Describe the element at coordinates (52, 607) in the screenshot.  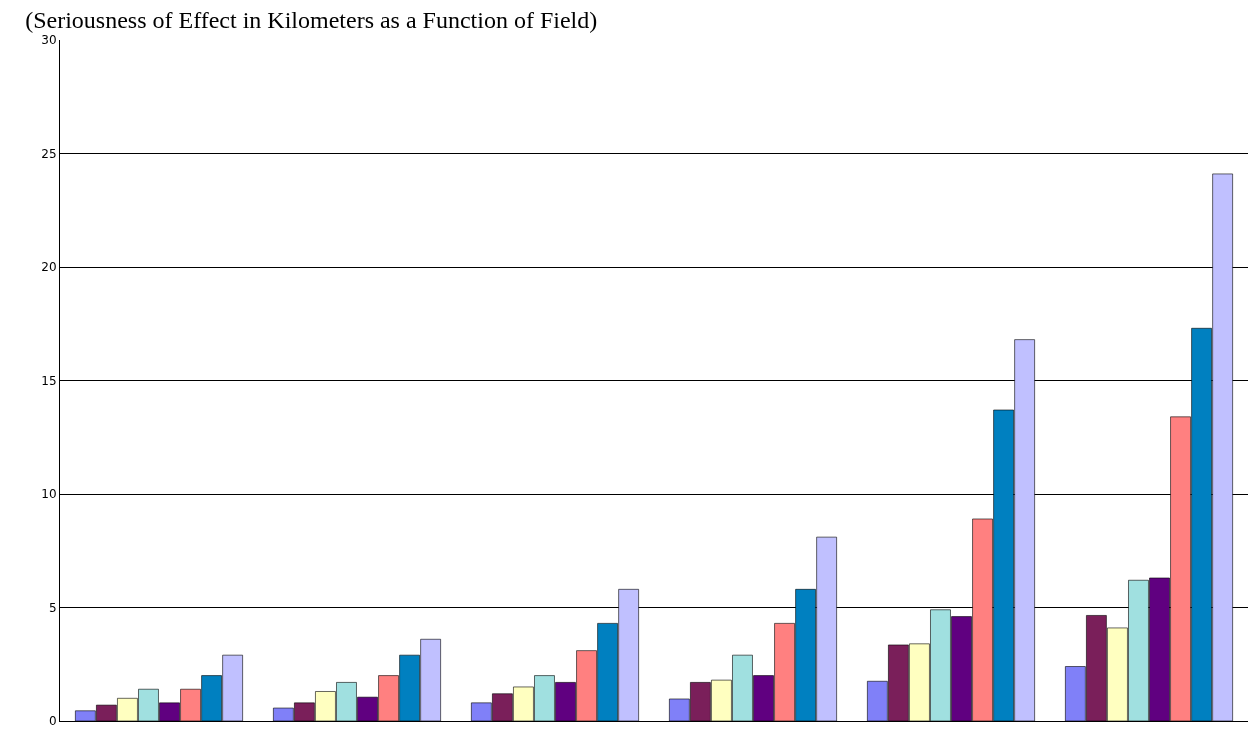
I see `y-tick-label: 5` at that location.